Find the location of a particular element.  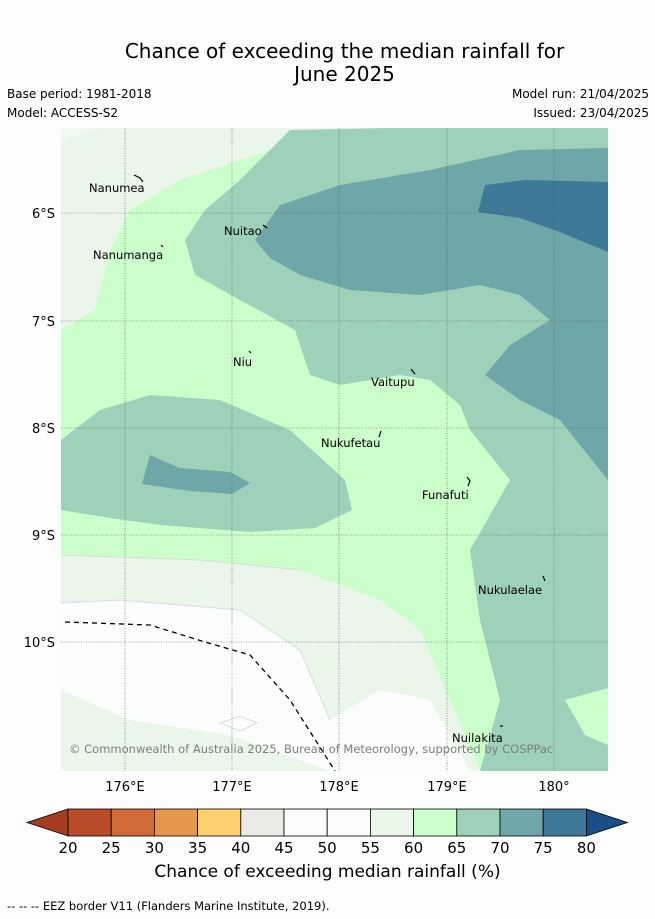

island-label: Nukufetau is located at coordinates (350, 443).